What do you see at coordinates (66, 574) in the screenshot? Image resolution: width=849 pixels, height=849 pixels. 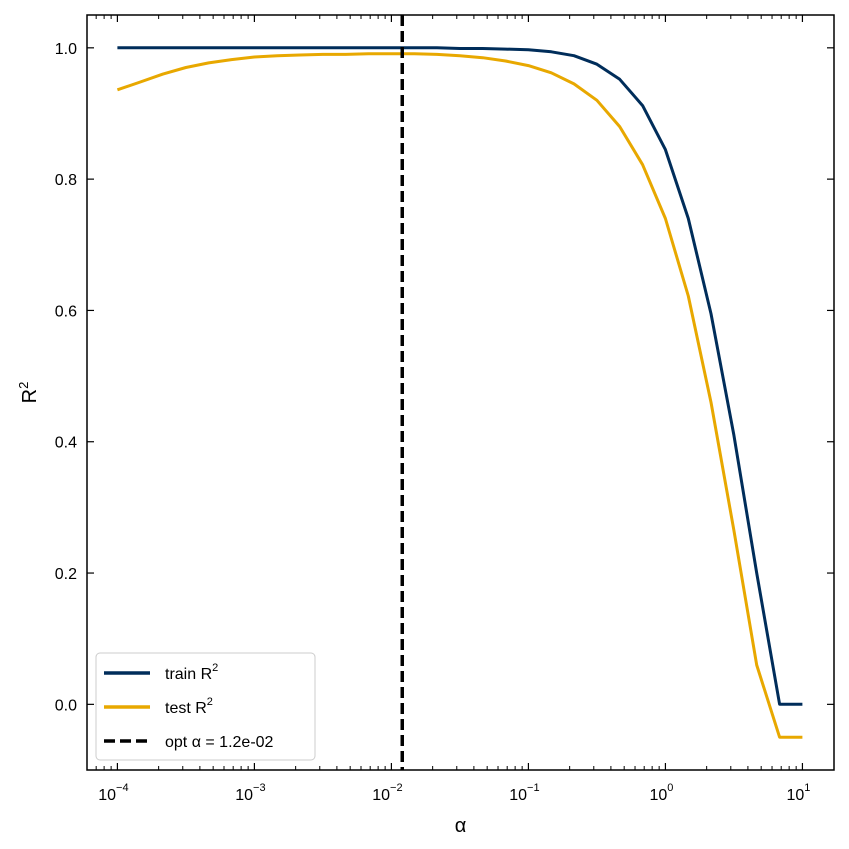 I see `y-tick-label: 0.2` at bounding box center [66, 574].